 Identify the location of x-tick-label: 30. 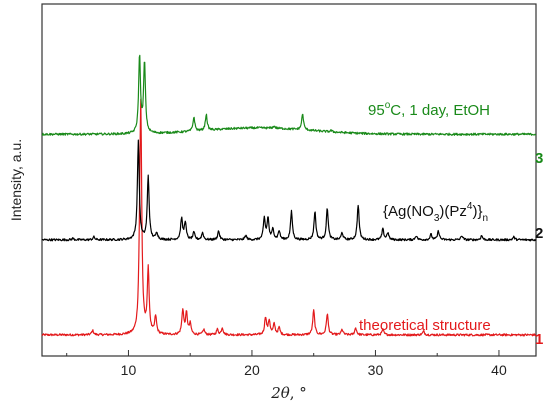
(376, 370).